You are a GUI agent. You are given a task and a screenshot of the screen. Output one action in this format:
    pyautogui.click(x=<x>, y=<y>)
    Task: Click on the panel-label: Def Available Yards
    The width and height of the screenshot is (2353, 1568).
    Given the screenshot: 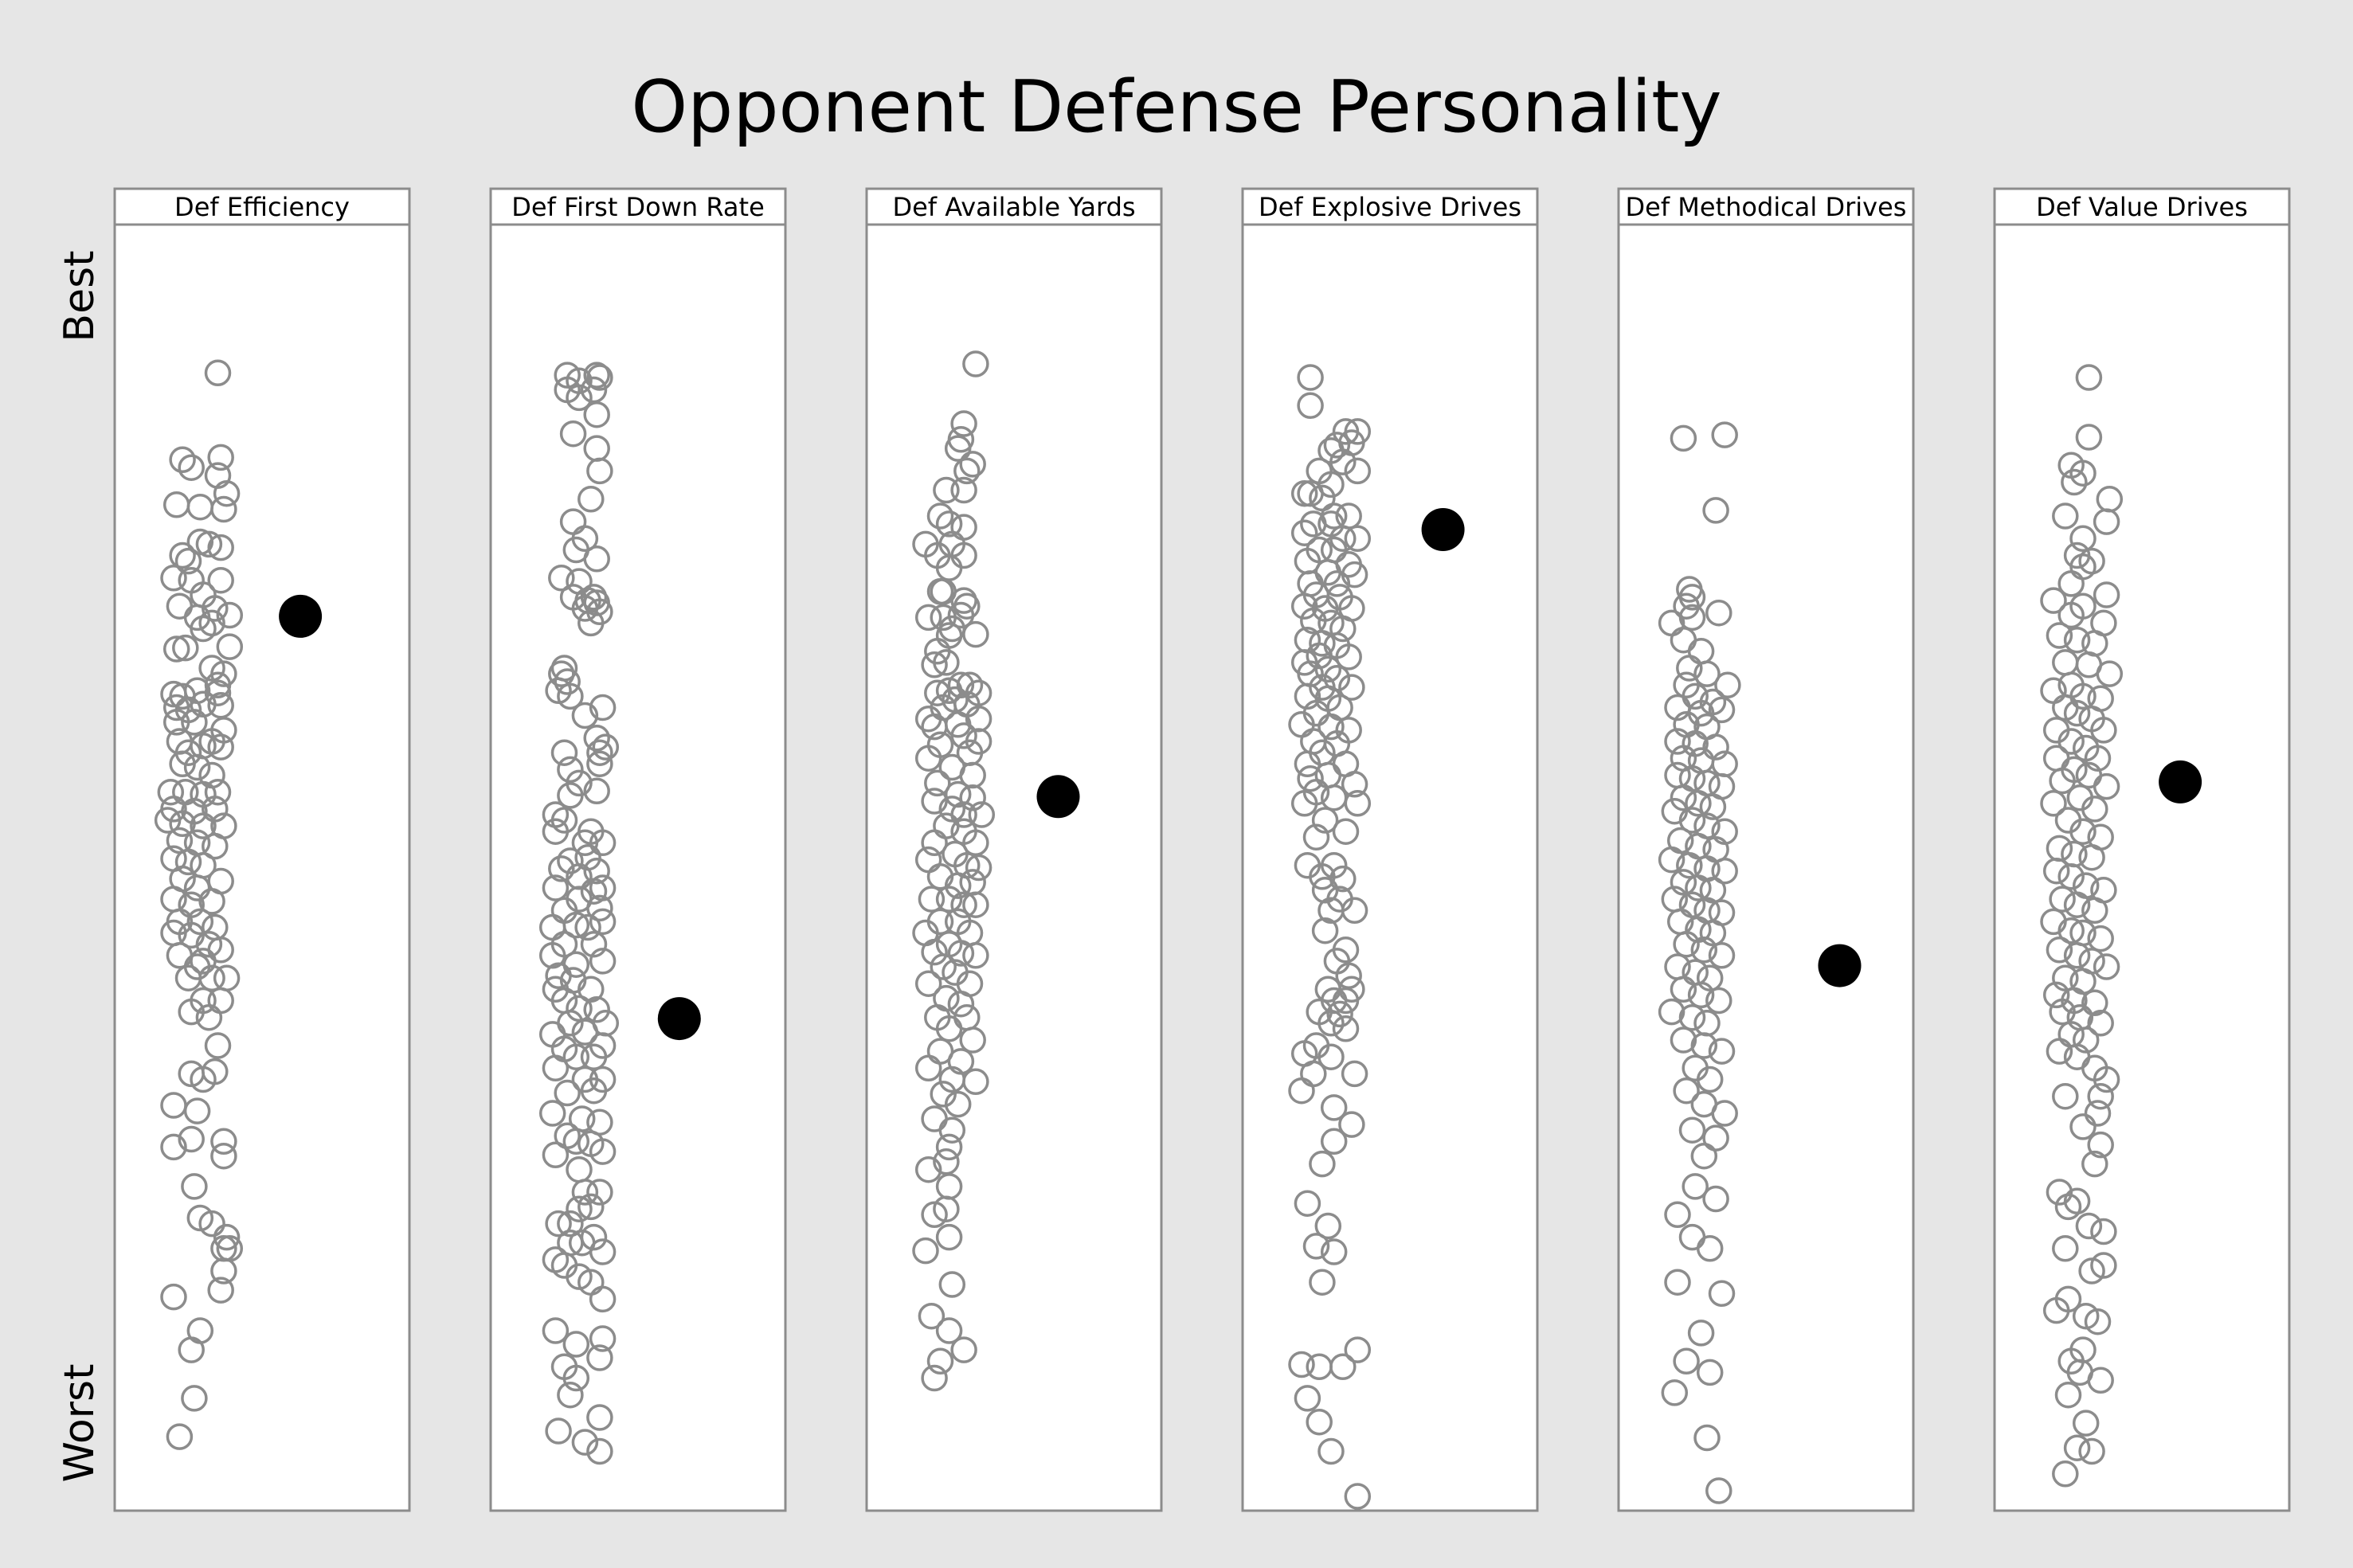 What is the action you would take?
    pyautogui.click(x=1014, y=207)
    